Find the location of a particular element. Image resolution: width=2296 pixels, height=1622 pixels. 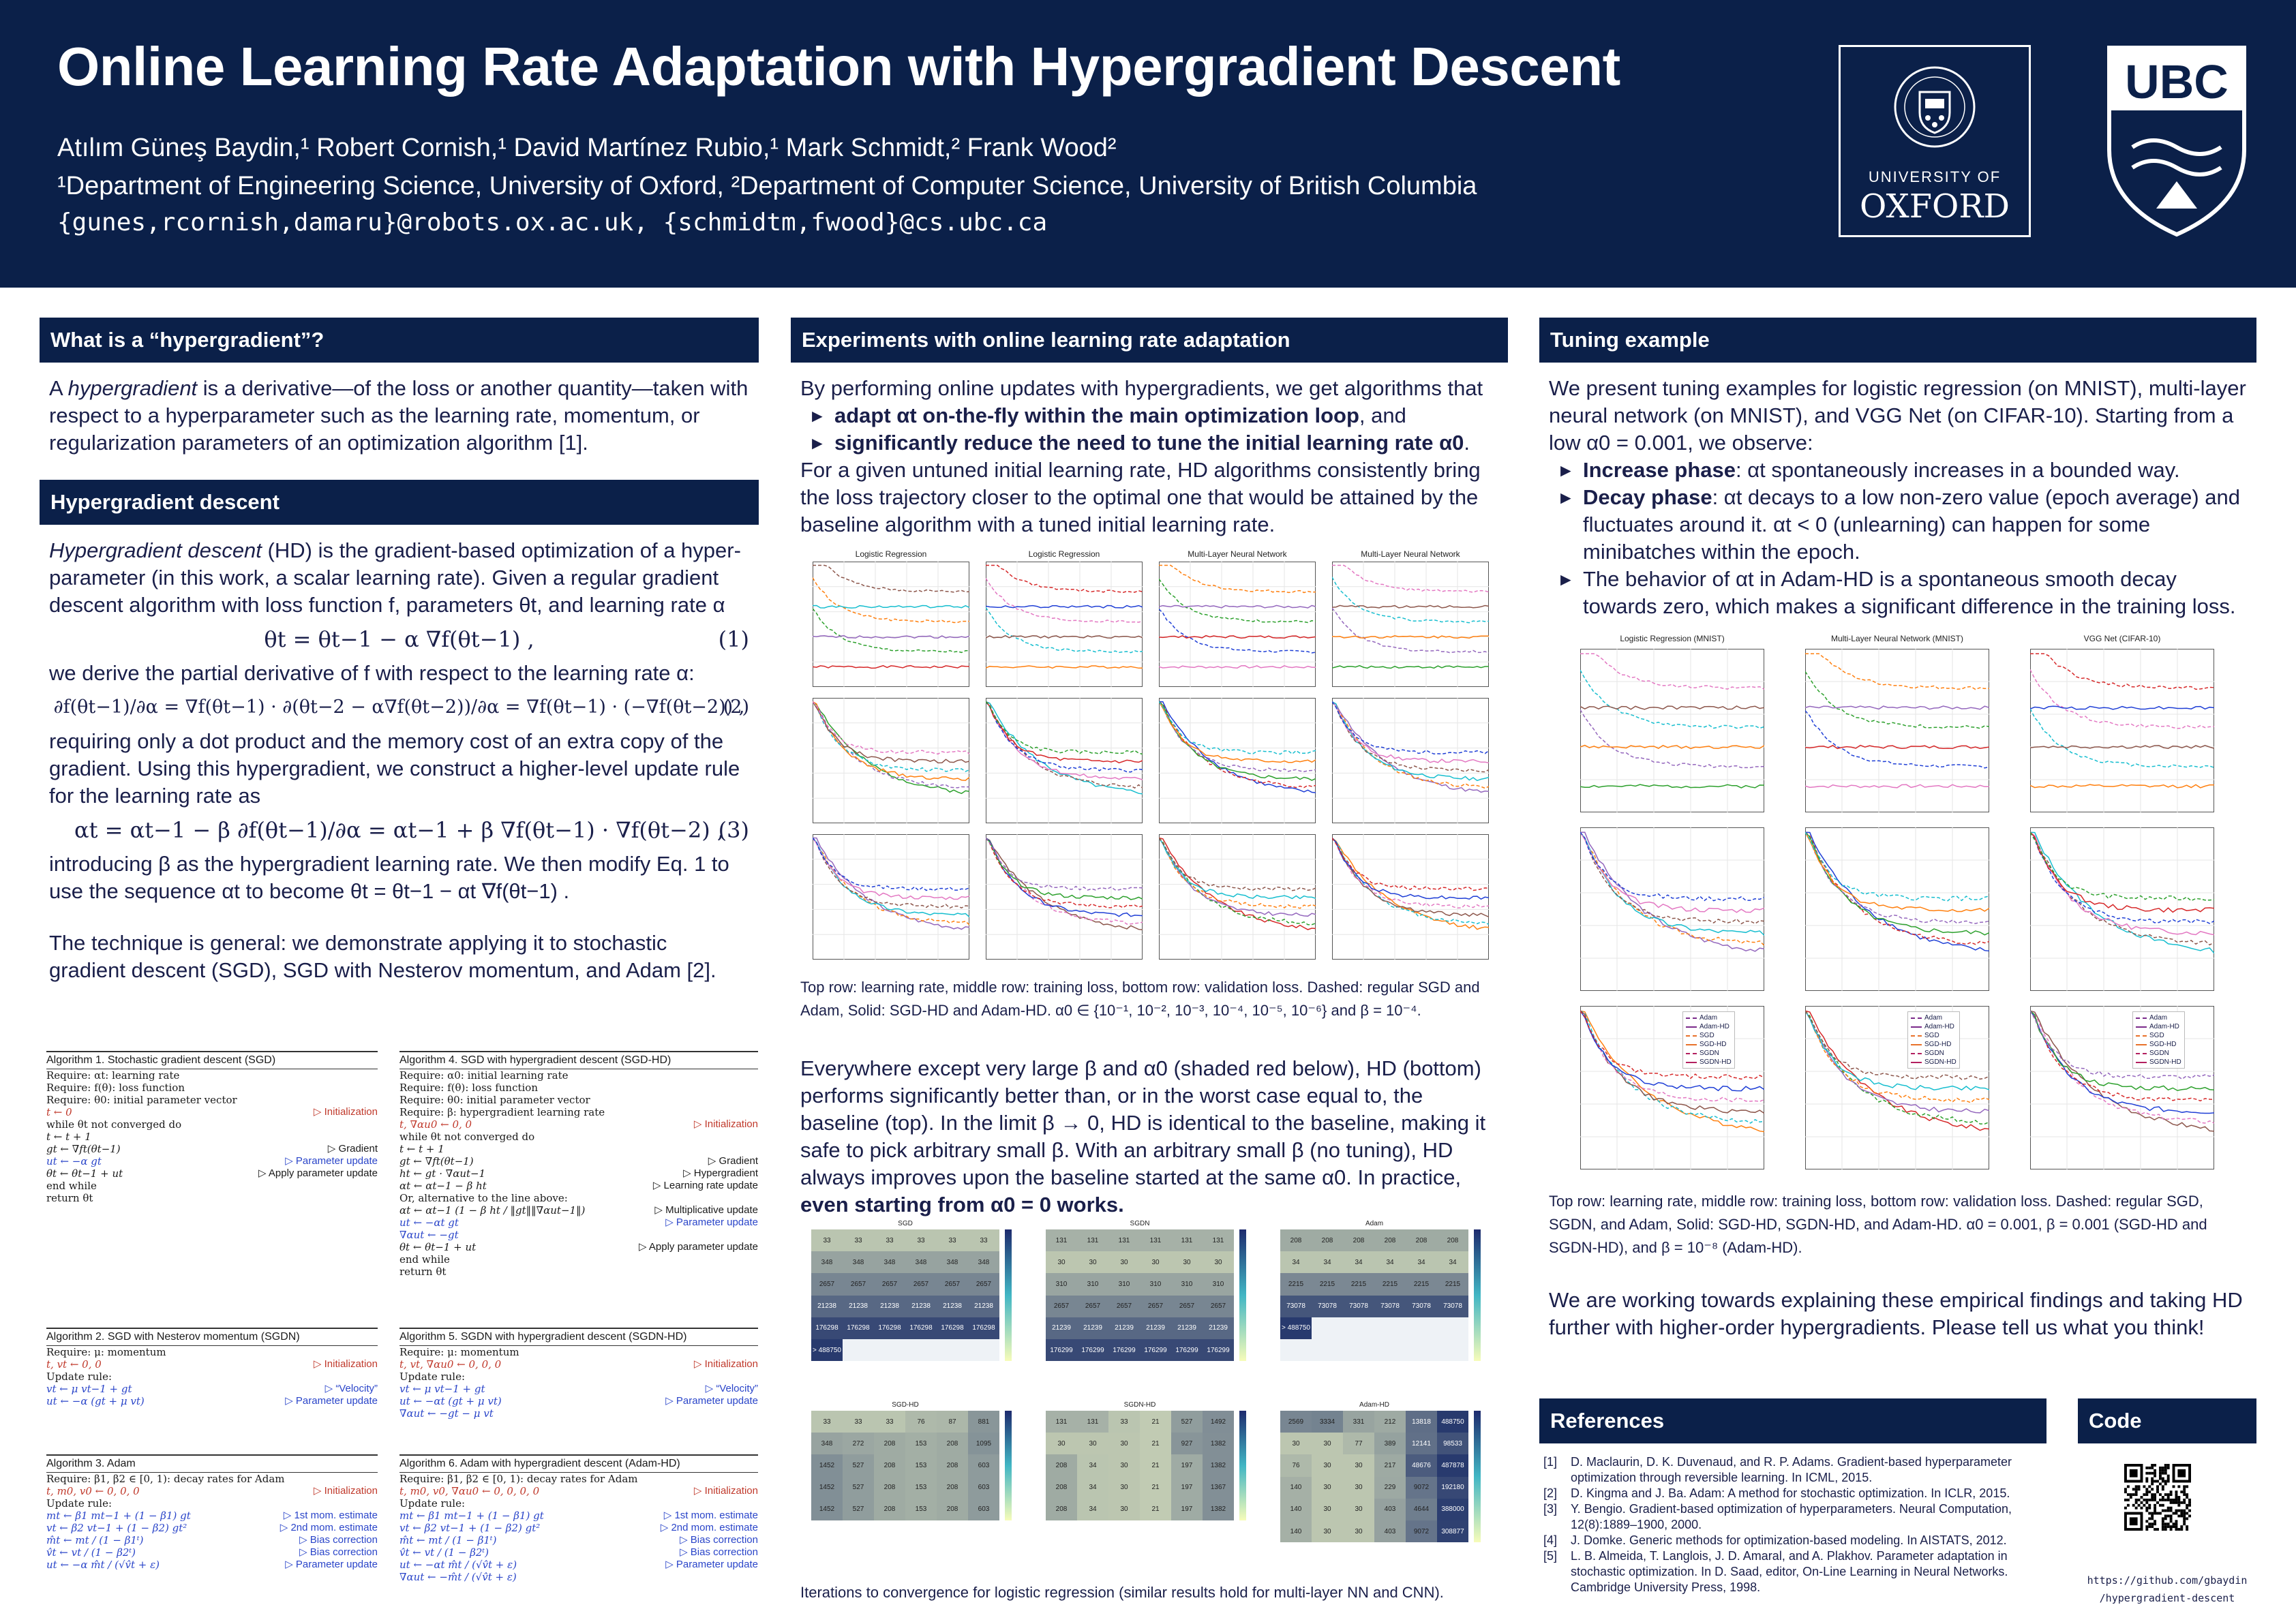

algorithm-comment: ▷ “Velocity” is located at coordinates (351, 1388).